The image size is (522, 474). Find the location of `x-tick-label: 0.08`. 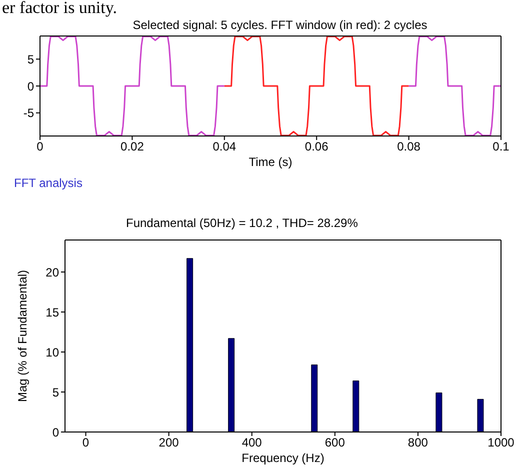

x-tick-label: 0.08 is located at coordinates (409, 147).